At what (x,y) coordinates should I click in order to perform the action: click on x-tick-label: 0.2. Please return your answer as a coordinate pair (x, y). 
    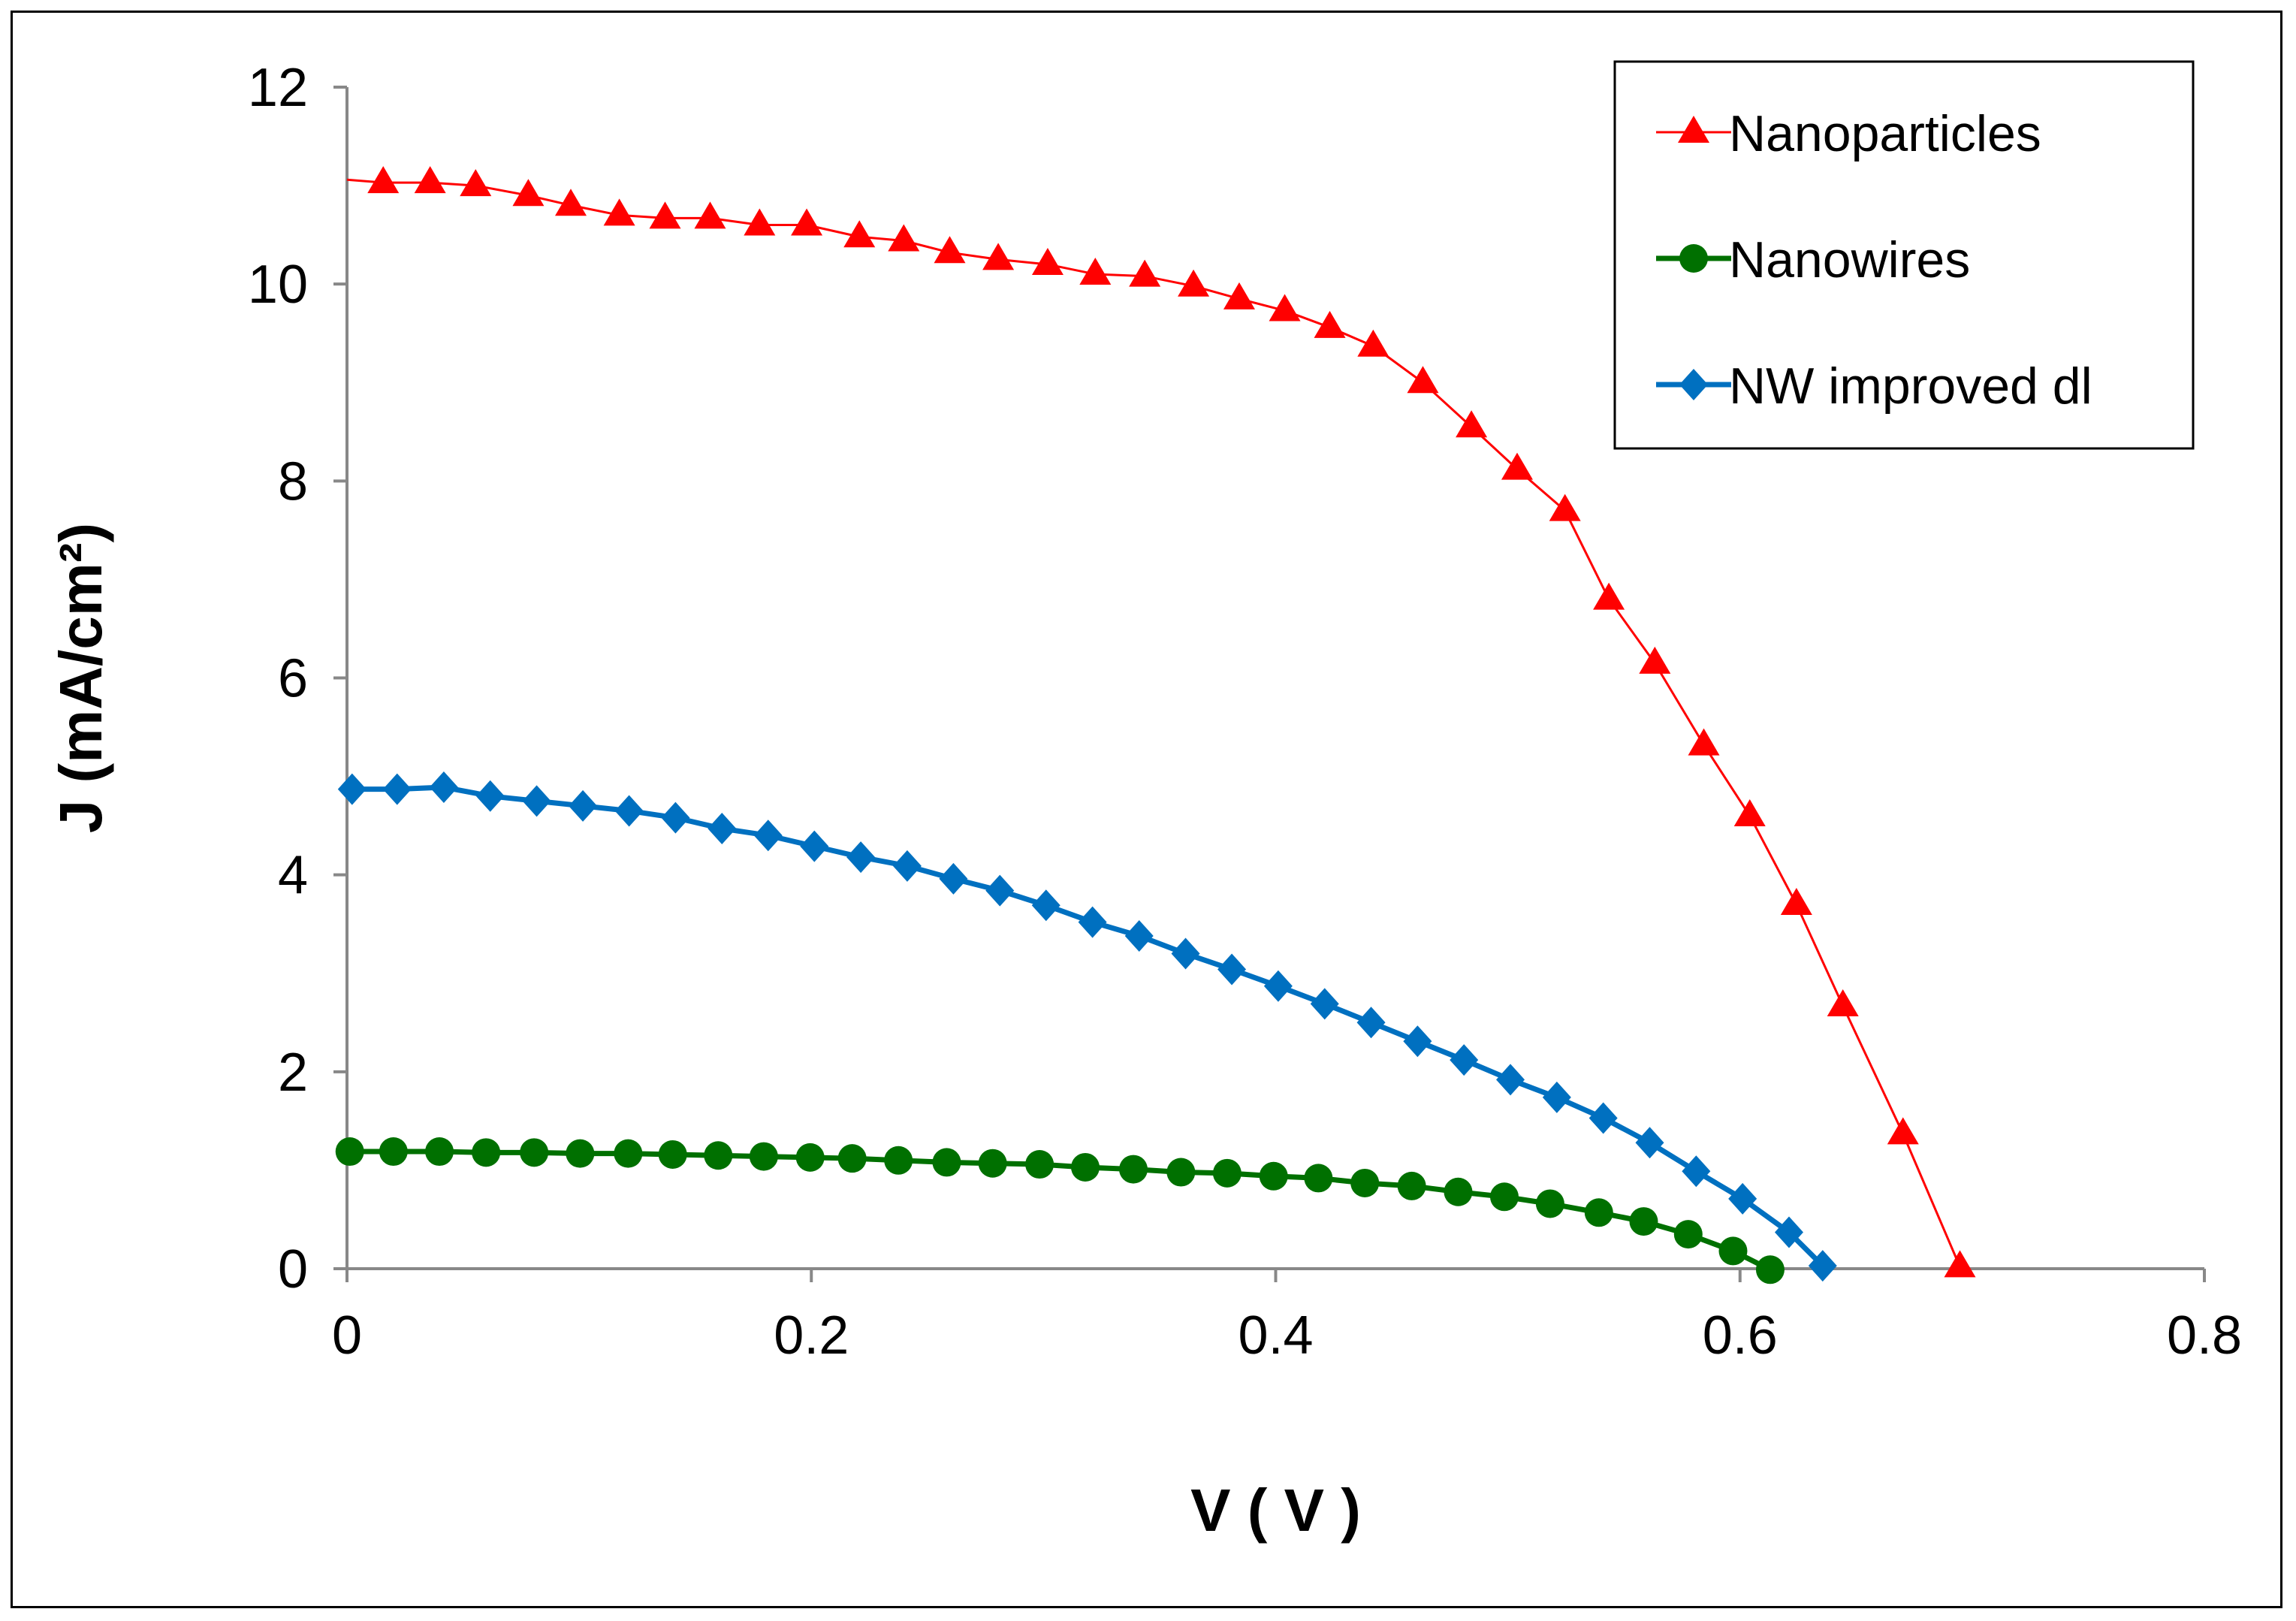
    Looking at the image, I should click on (811, 1336).